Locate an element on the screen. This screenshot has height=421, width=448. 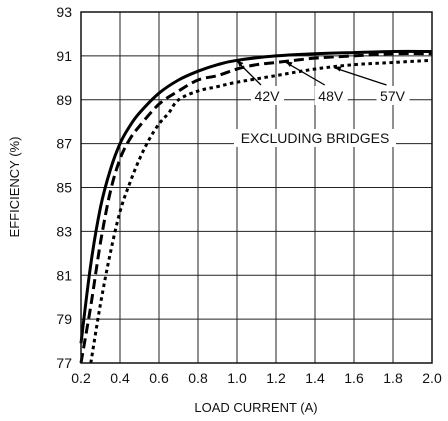
x-tick-label: 1.2 is located at coordinates (276, 378).